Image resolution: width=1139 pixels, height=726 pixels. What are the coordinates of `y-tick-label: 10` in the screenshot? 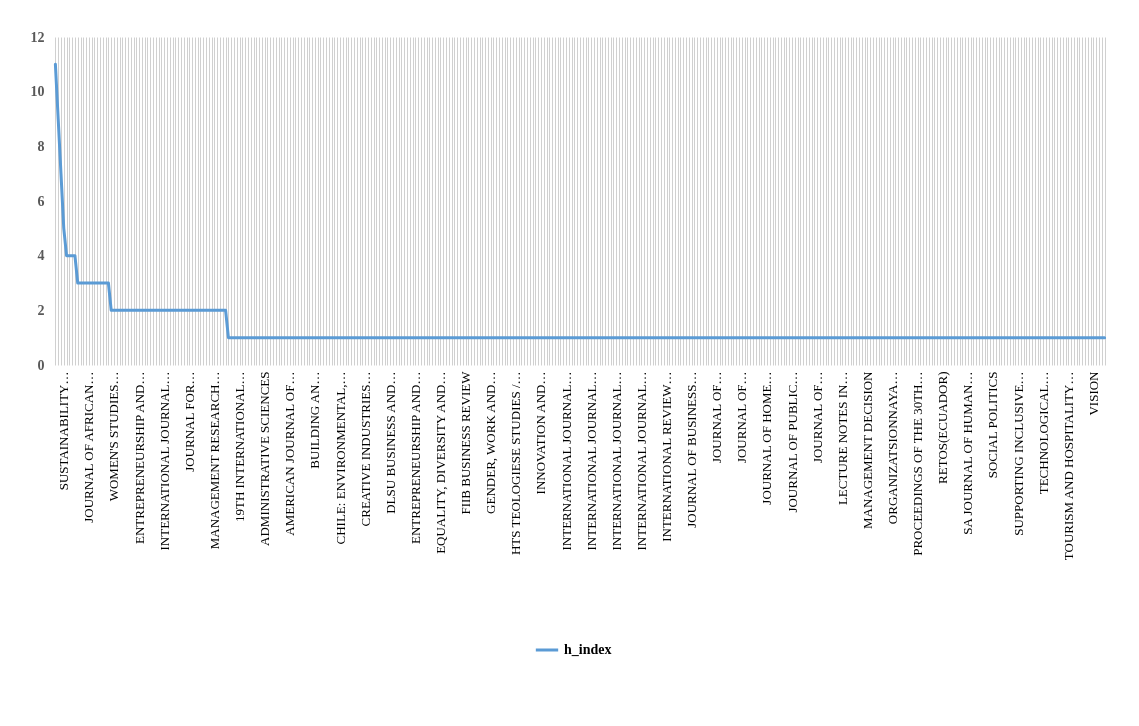 It's located at (37, 92).